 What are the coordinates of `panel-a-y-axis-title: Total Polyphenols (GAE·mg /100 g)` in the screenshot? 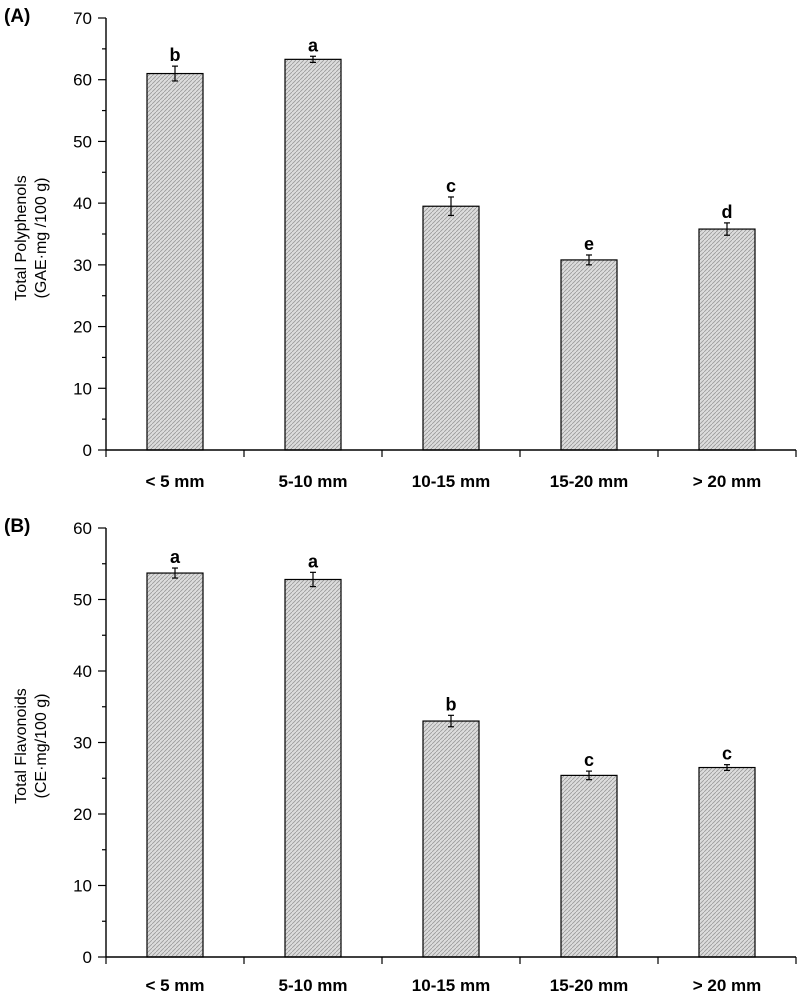 It's located at (31, 237).